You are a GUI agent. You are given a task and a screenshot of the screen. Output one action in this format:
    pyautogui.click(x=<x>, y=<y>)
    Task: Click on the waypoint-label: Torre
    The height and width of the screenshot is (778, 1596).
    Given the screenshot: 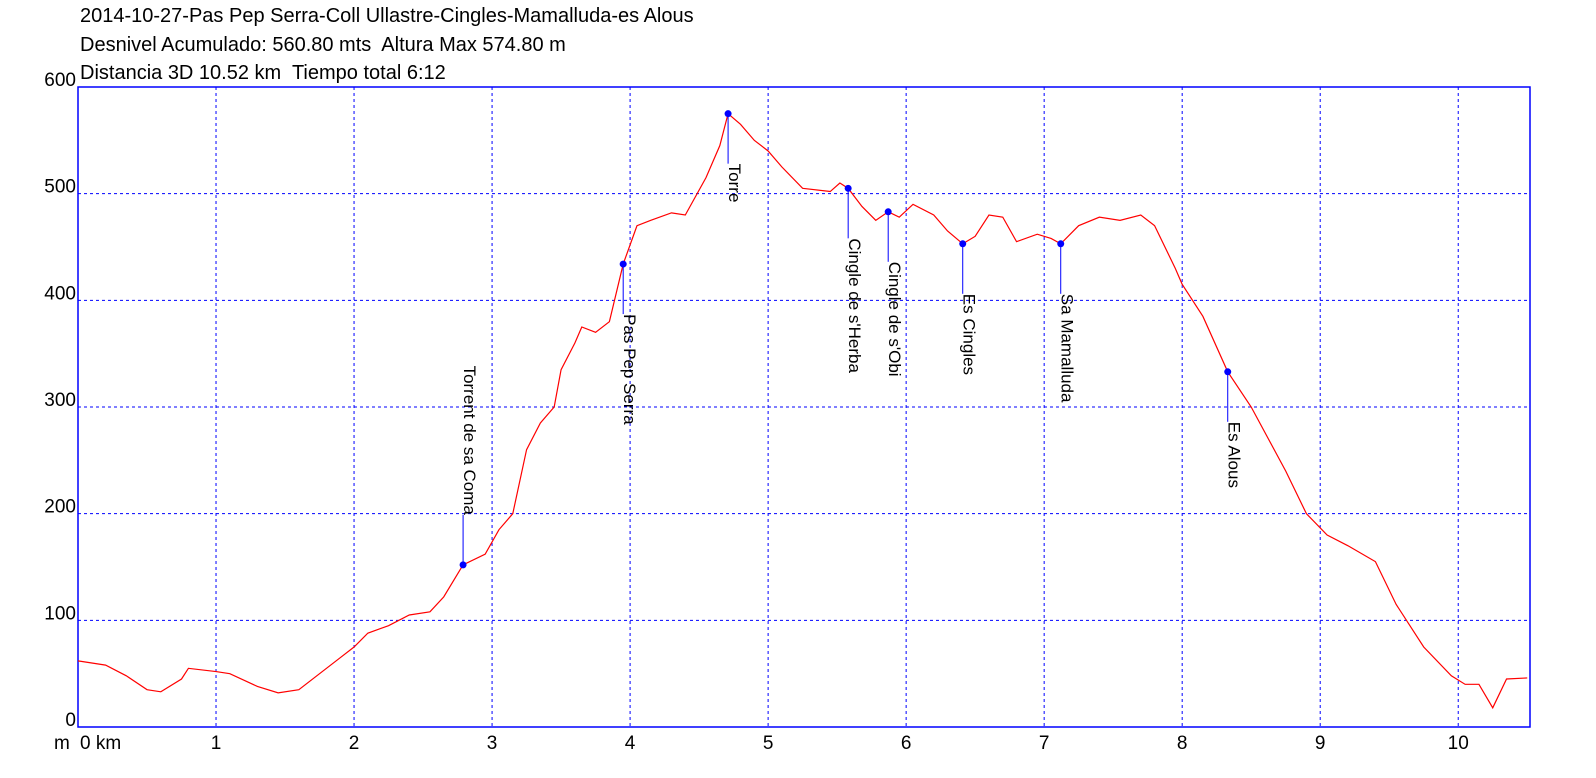 What is the action you would take?
    pyautogui.click(x=734, y=183)
    